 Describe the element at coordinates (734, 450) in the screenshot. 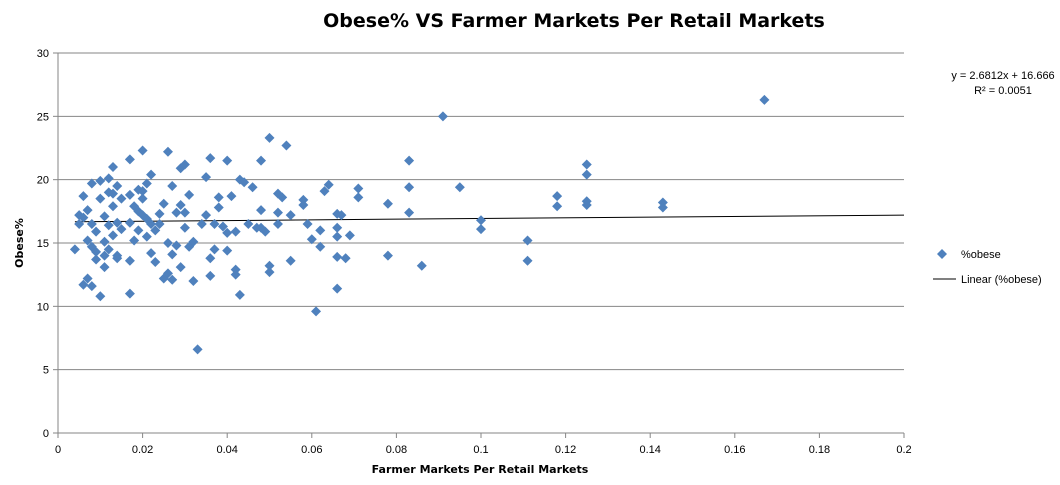

I see `x-tick-label: 0.16` at that location.